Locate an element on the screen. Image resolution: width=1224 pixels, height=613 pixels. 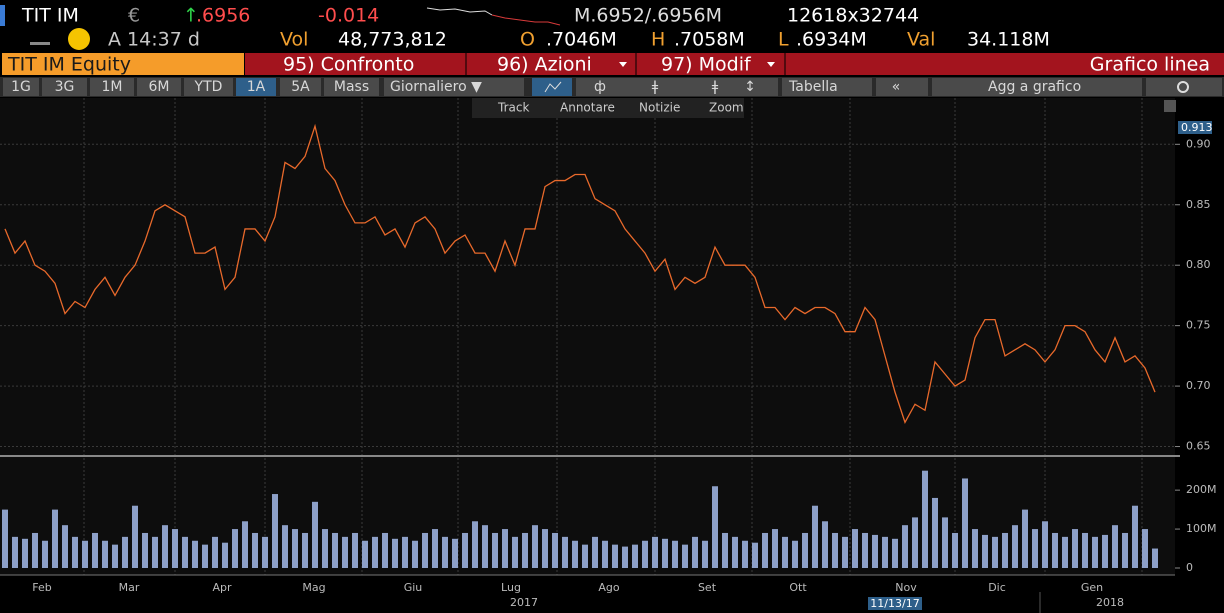
back-button is located at coordinates (902, 87).